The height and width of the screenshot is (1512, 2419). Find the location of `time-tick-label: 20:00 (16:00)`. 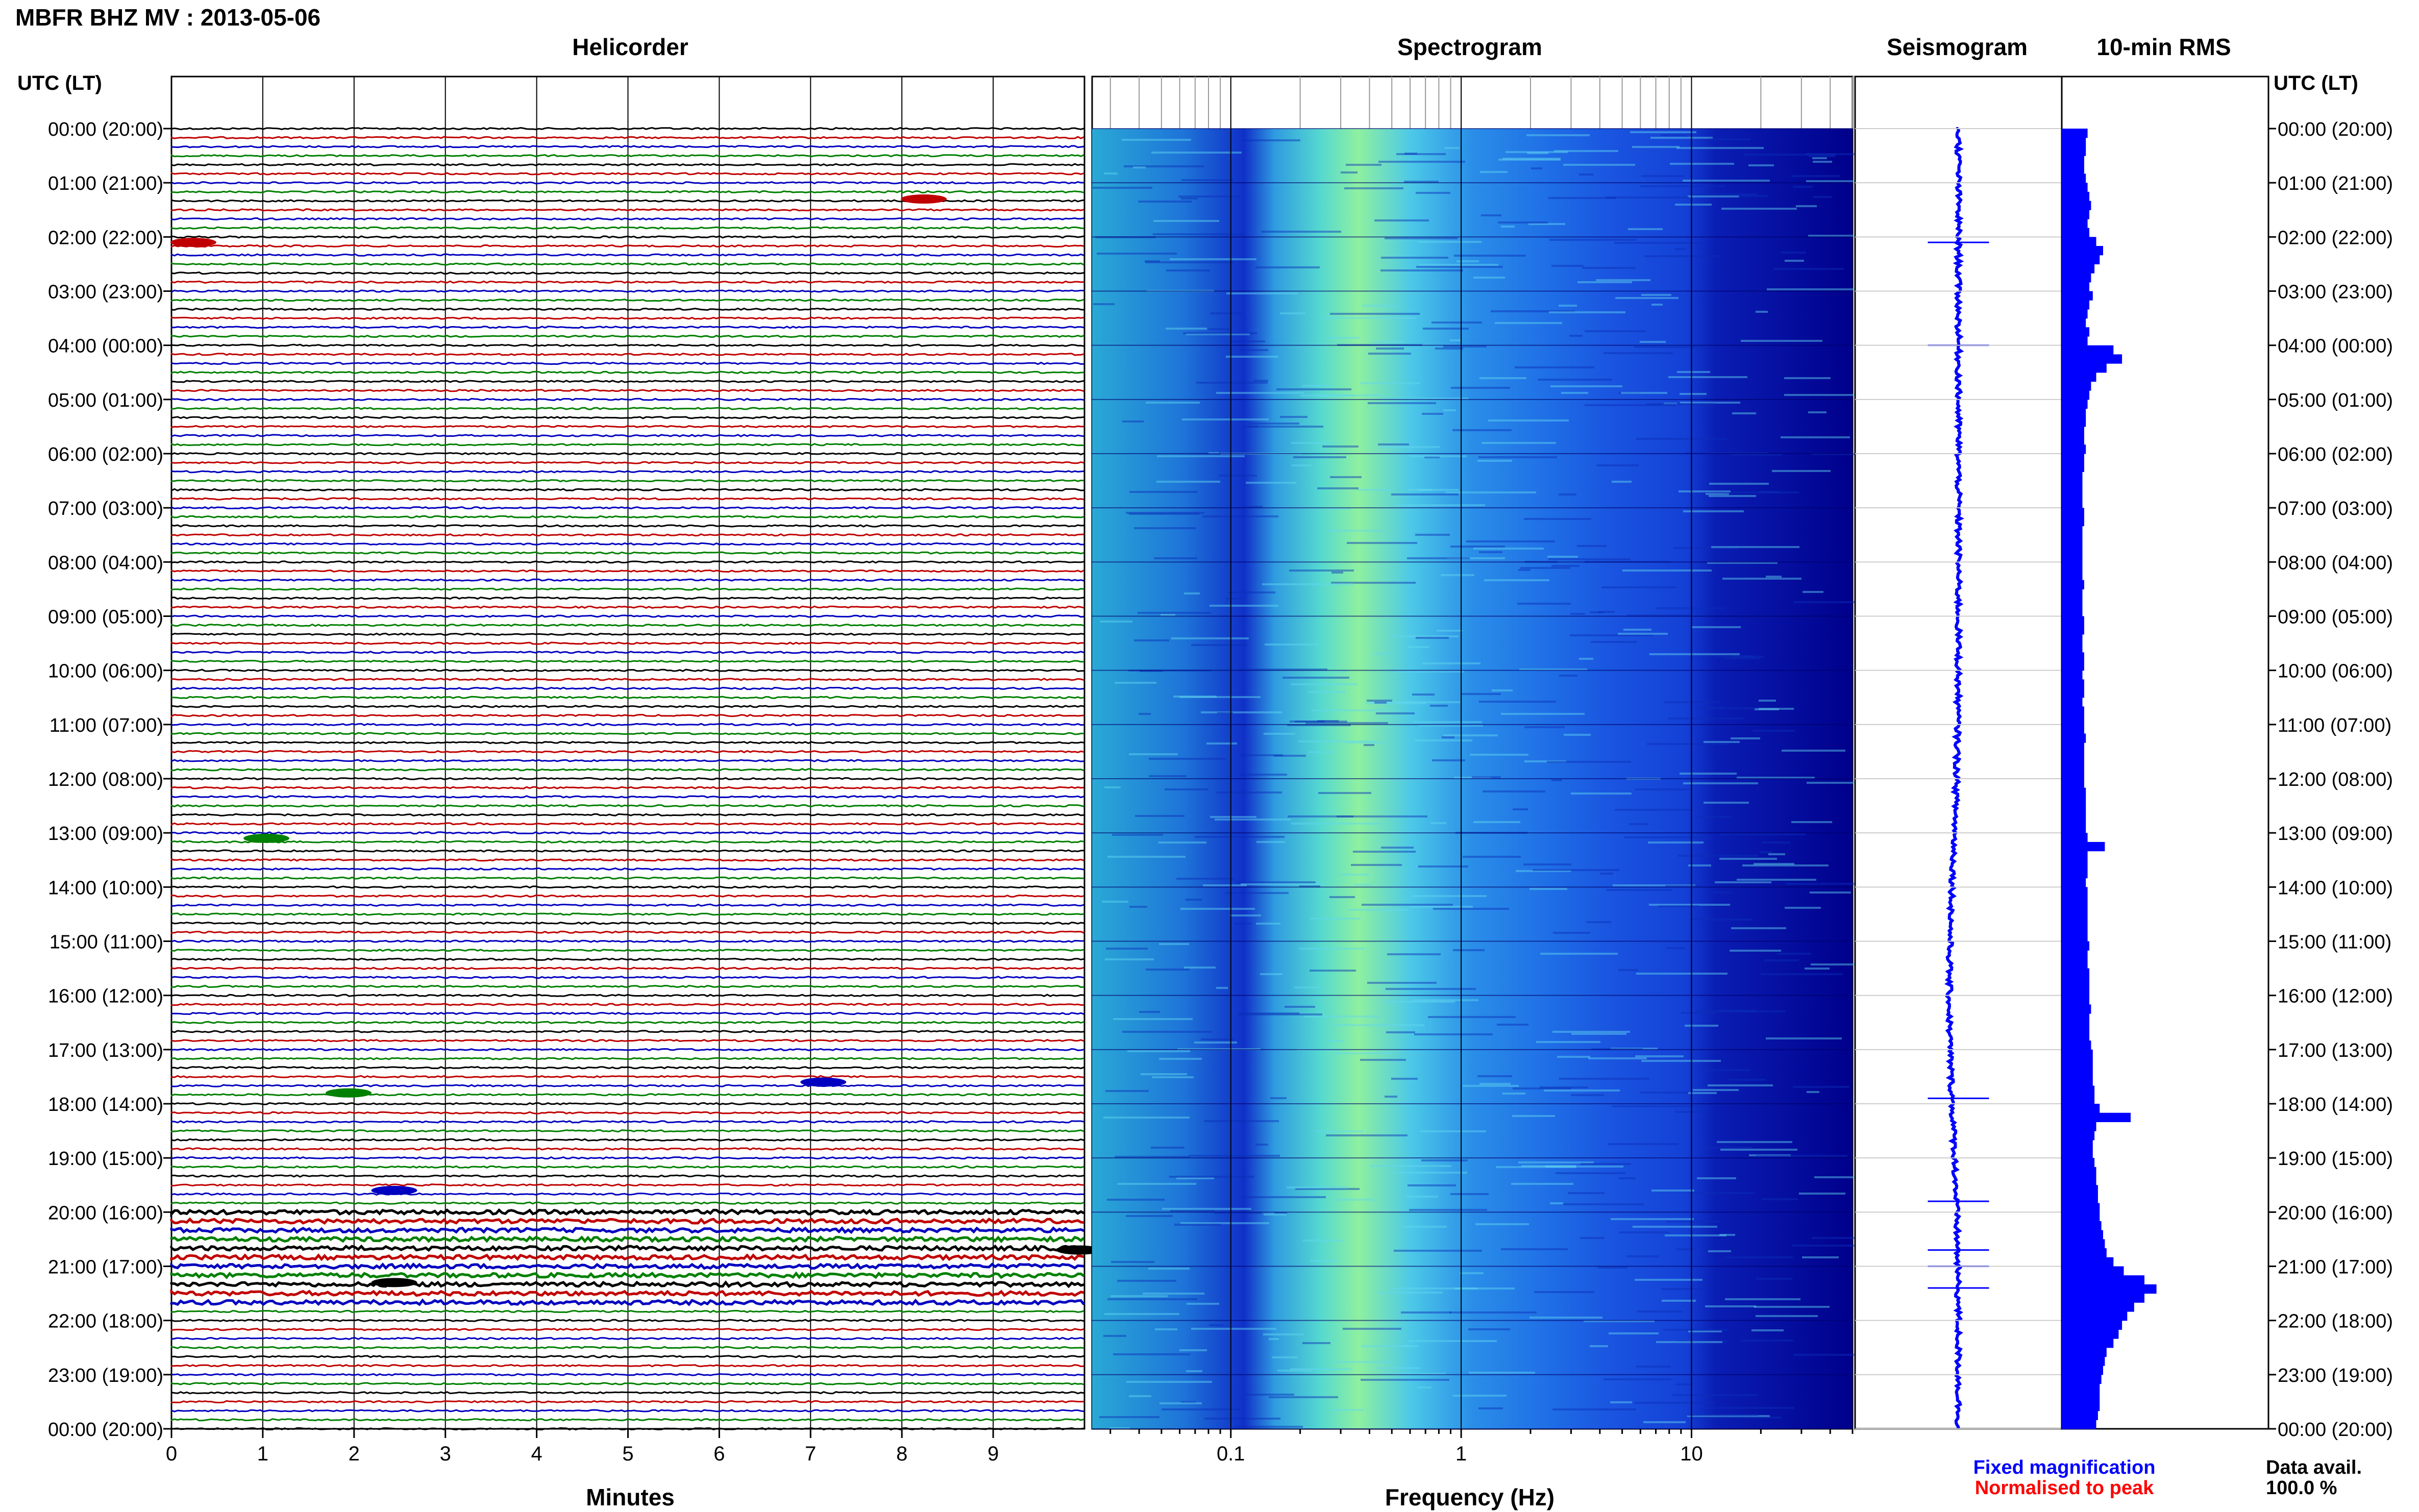

time-tick-label: 20:00 (16:00) is located at coordinates (2335, 1213).